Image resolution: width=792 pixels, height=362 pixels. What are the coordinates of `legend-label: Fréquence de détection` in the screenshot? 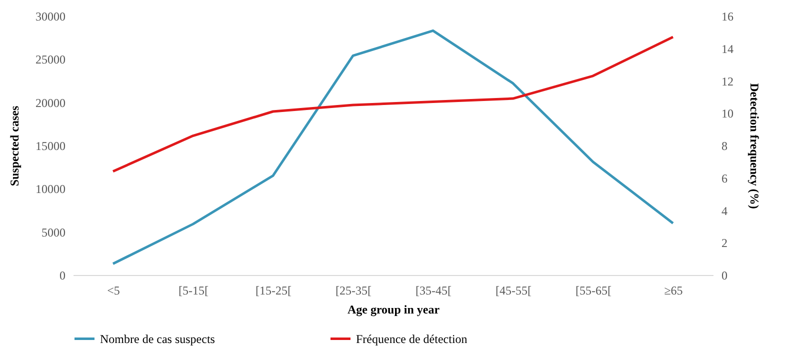 It's located at (412, 339).